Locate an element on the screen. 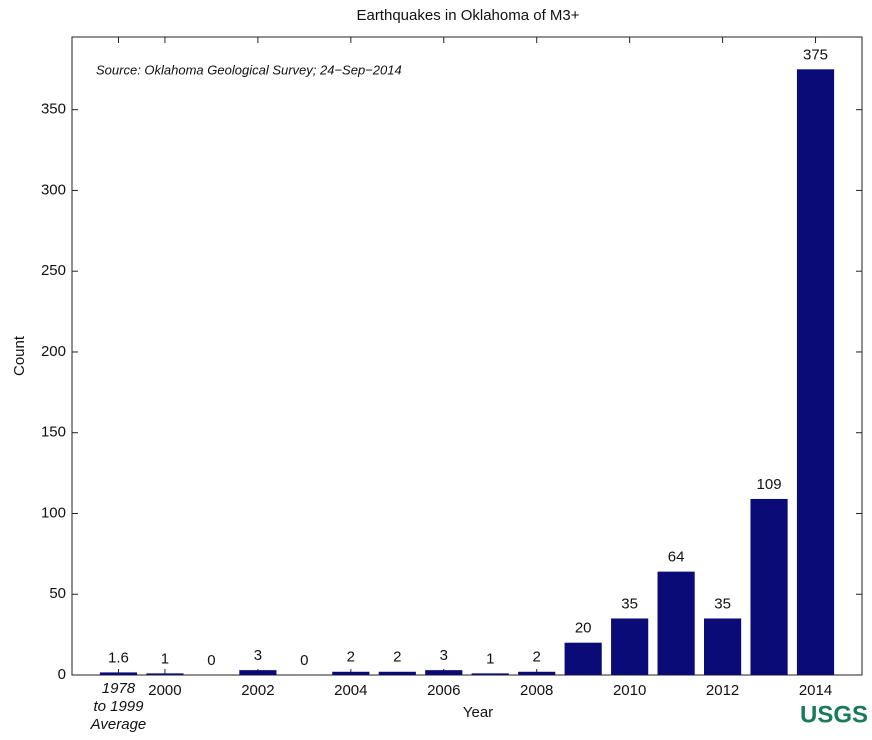  x-tick-label: 2014 is located at coordinates (815, 690).